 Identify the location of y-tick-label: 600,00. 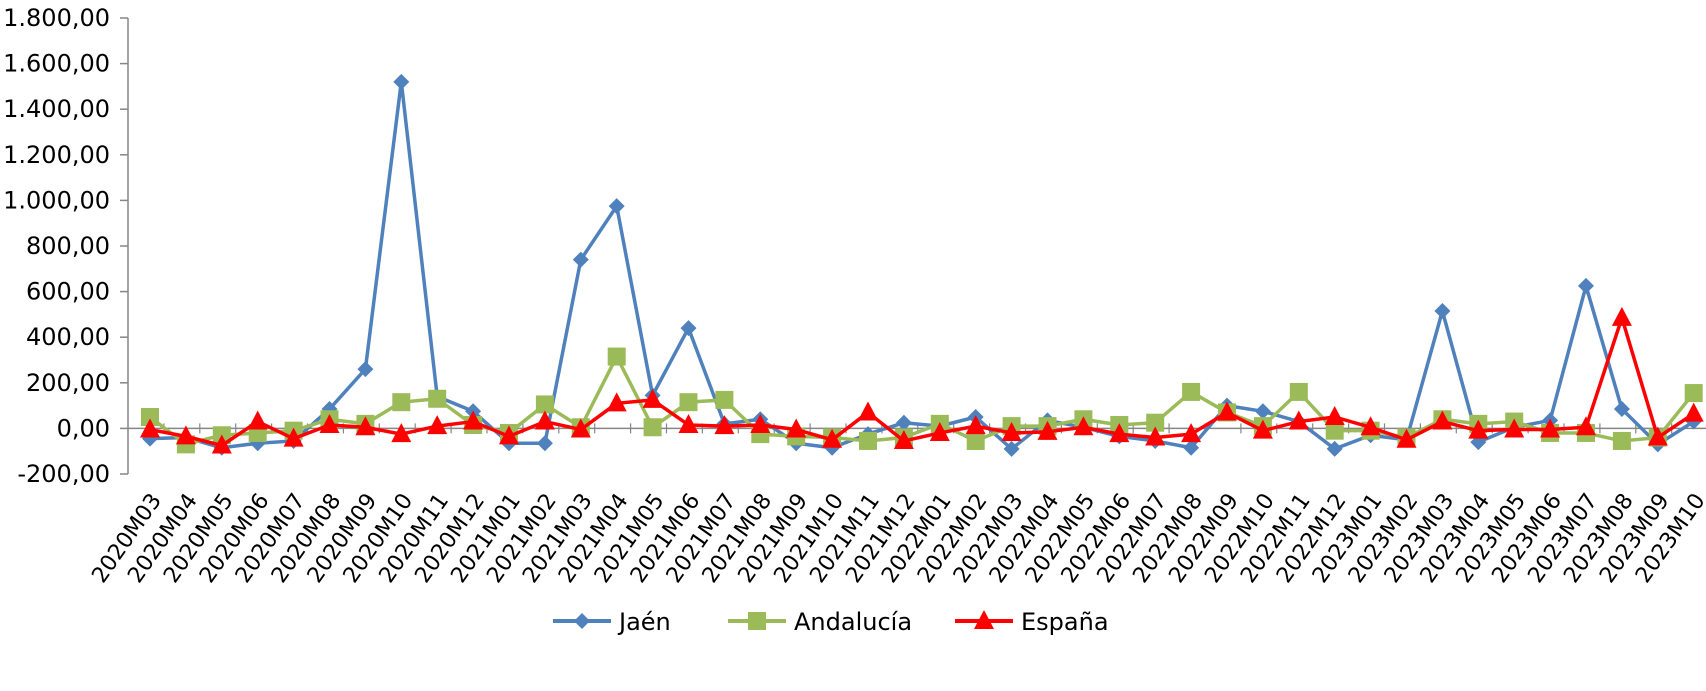
(68, 292).